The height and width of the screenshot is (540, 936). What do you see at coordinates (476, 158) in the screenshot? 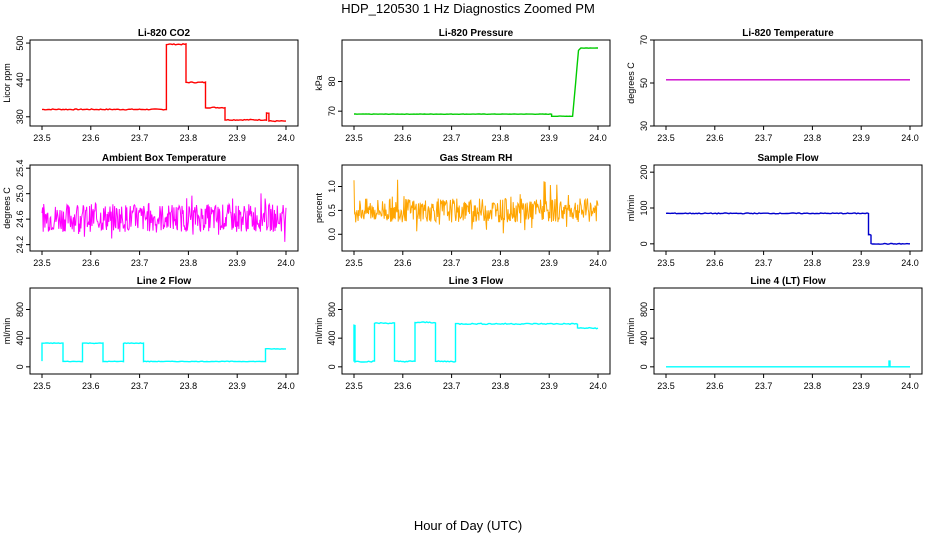
I see `panel-title: Gas Stream RH` at bounding box center [476, 158].